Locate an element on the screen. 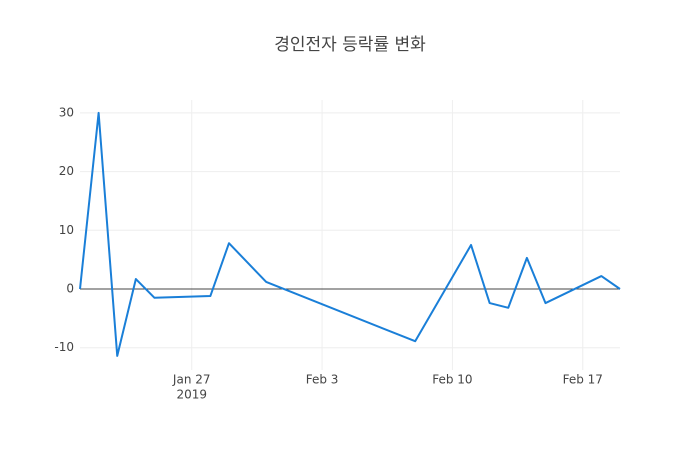 The height and width of the screenshot is (454, 700). y-tick-label: -10 is located at coordinates (64, 347).